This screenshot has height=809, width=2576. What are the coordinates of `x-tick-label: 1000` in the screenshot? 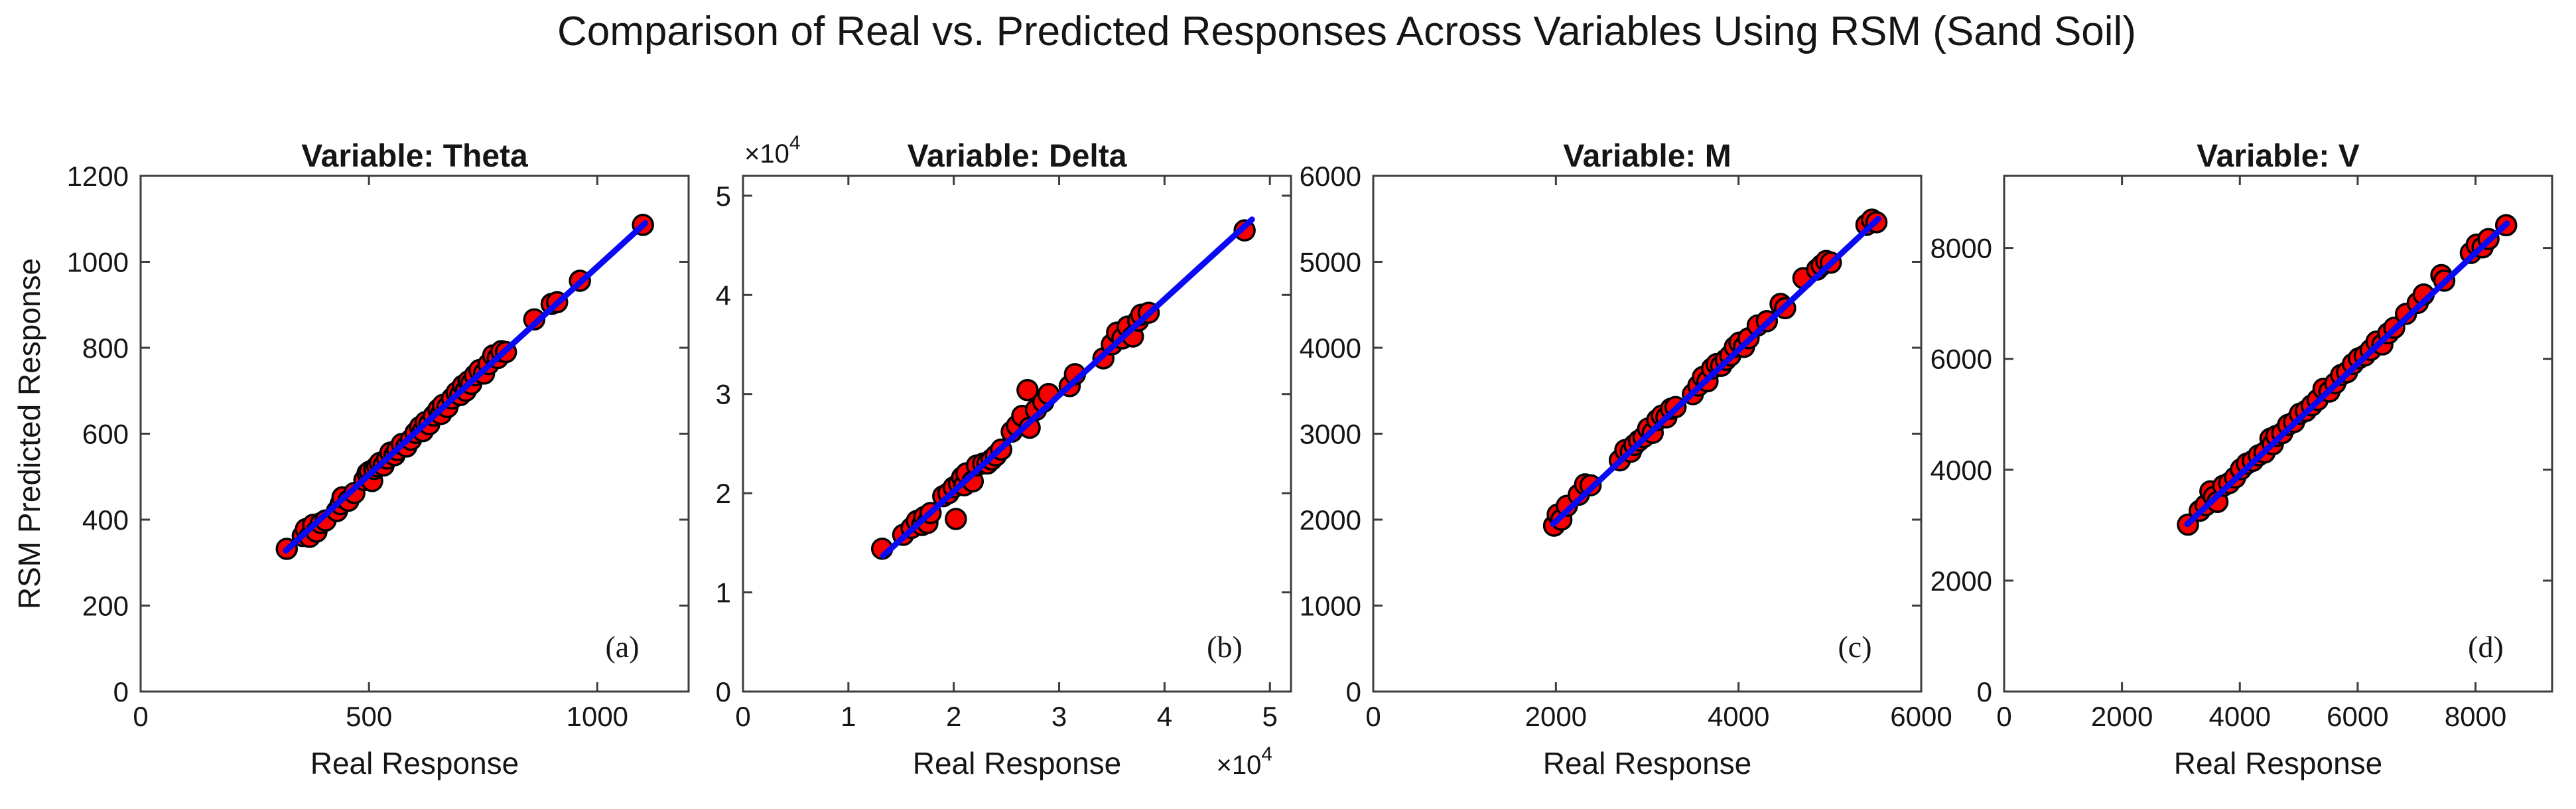 It's located at (597, 716).